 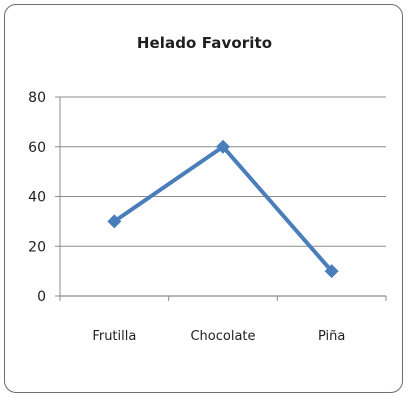 I want to click on x-tick-labels: Frutilla Chocolate Piña, so click(x=218, y=336).